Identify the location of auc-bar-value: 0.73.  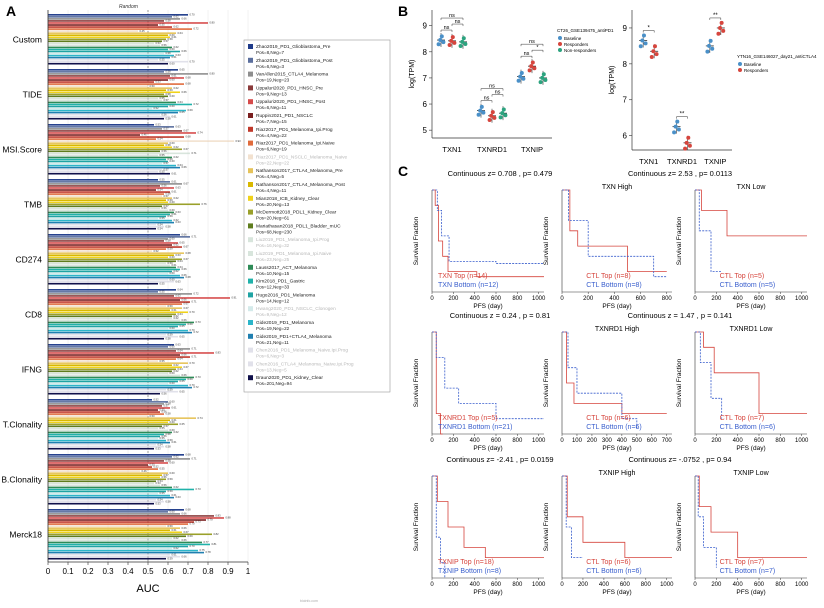
(199, 377).